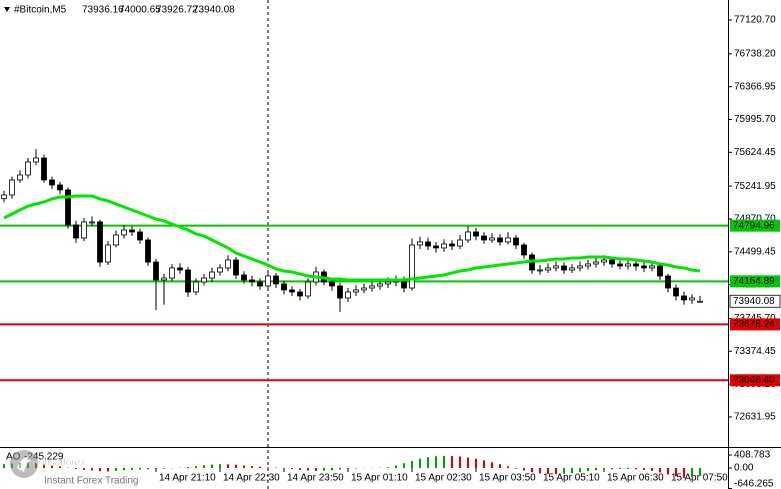 This screenshot has height=489, width=781. Describe the element at coordinates (187, 478) in the screenshot. I see `x-tick-label: 14 Apr 21:10` at that location.